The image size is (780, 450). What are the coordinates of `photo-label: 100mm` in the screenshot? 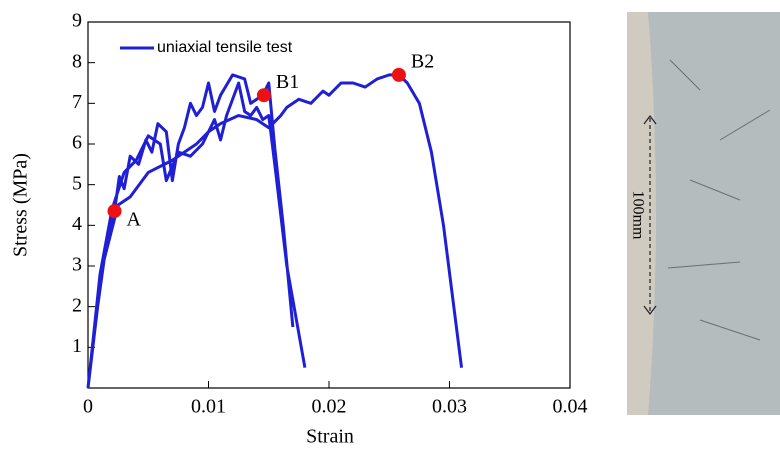 It's located at (637, 215).